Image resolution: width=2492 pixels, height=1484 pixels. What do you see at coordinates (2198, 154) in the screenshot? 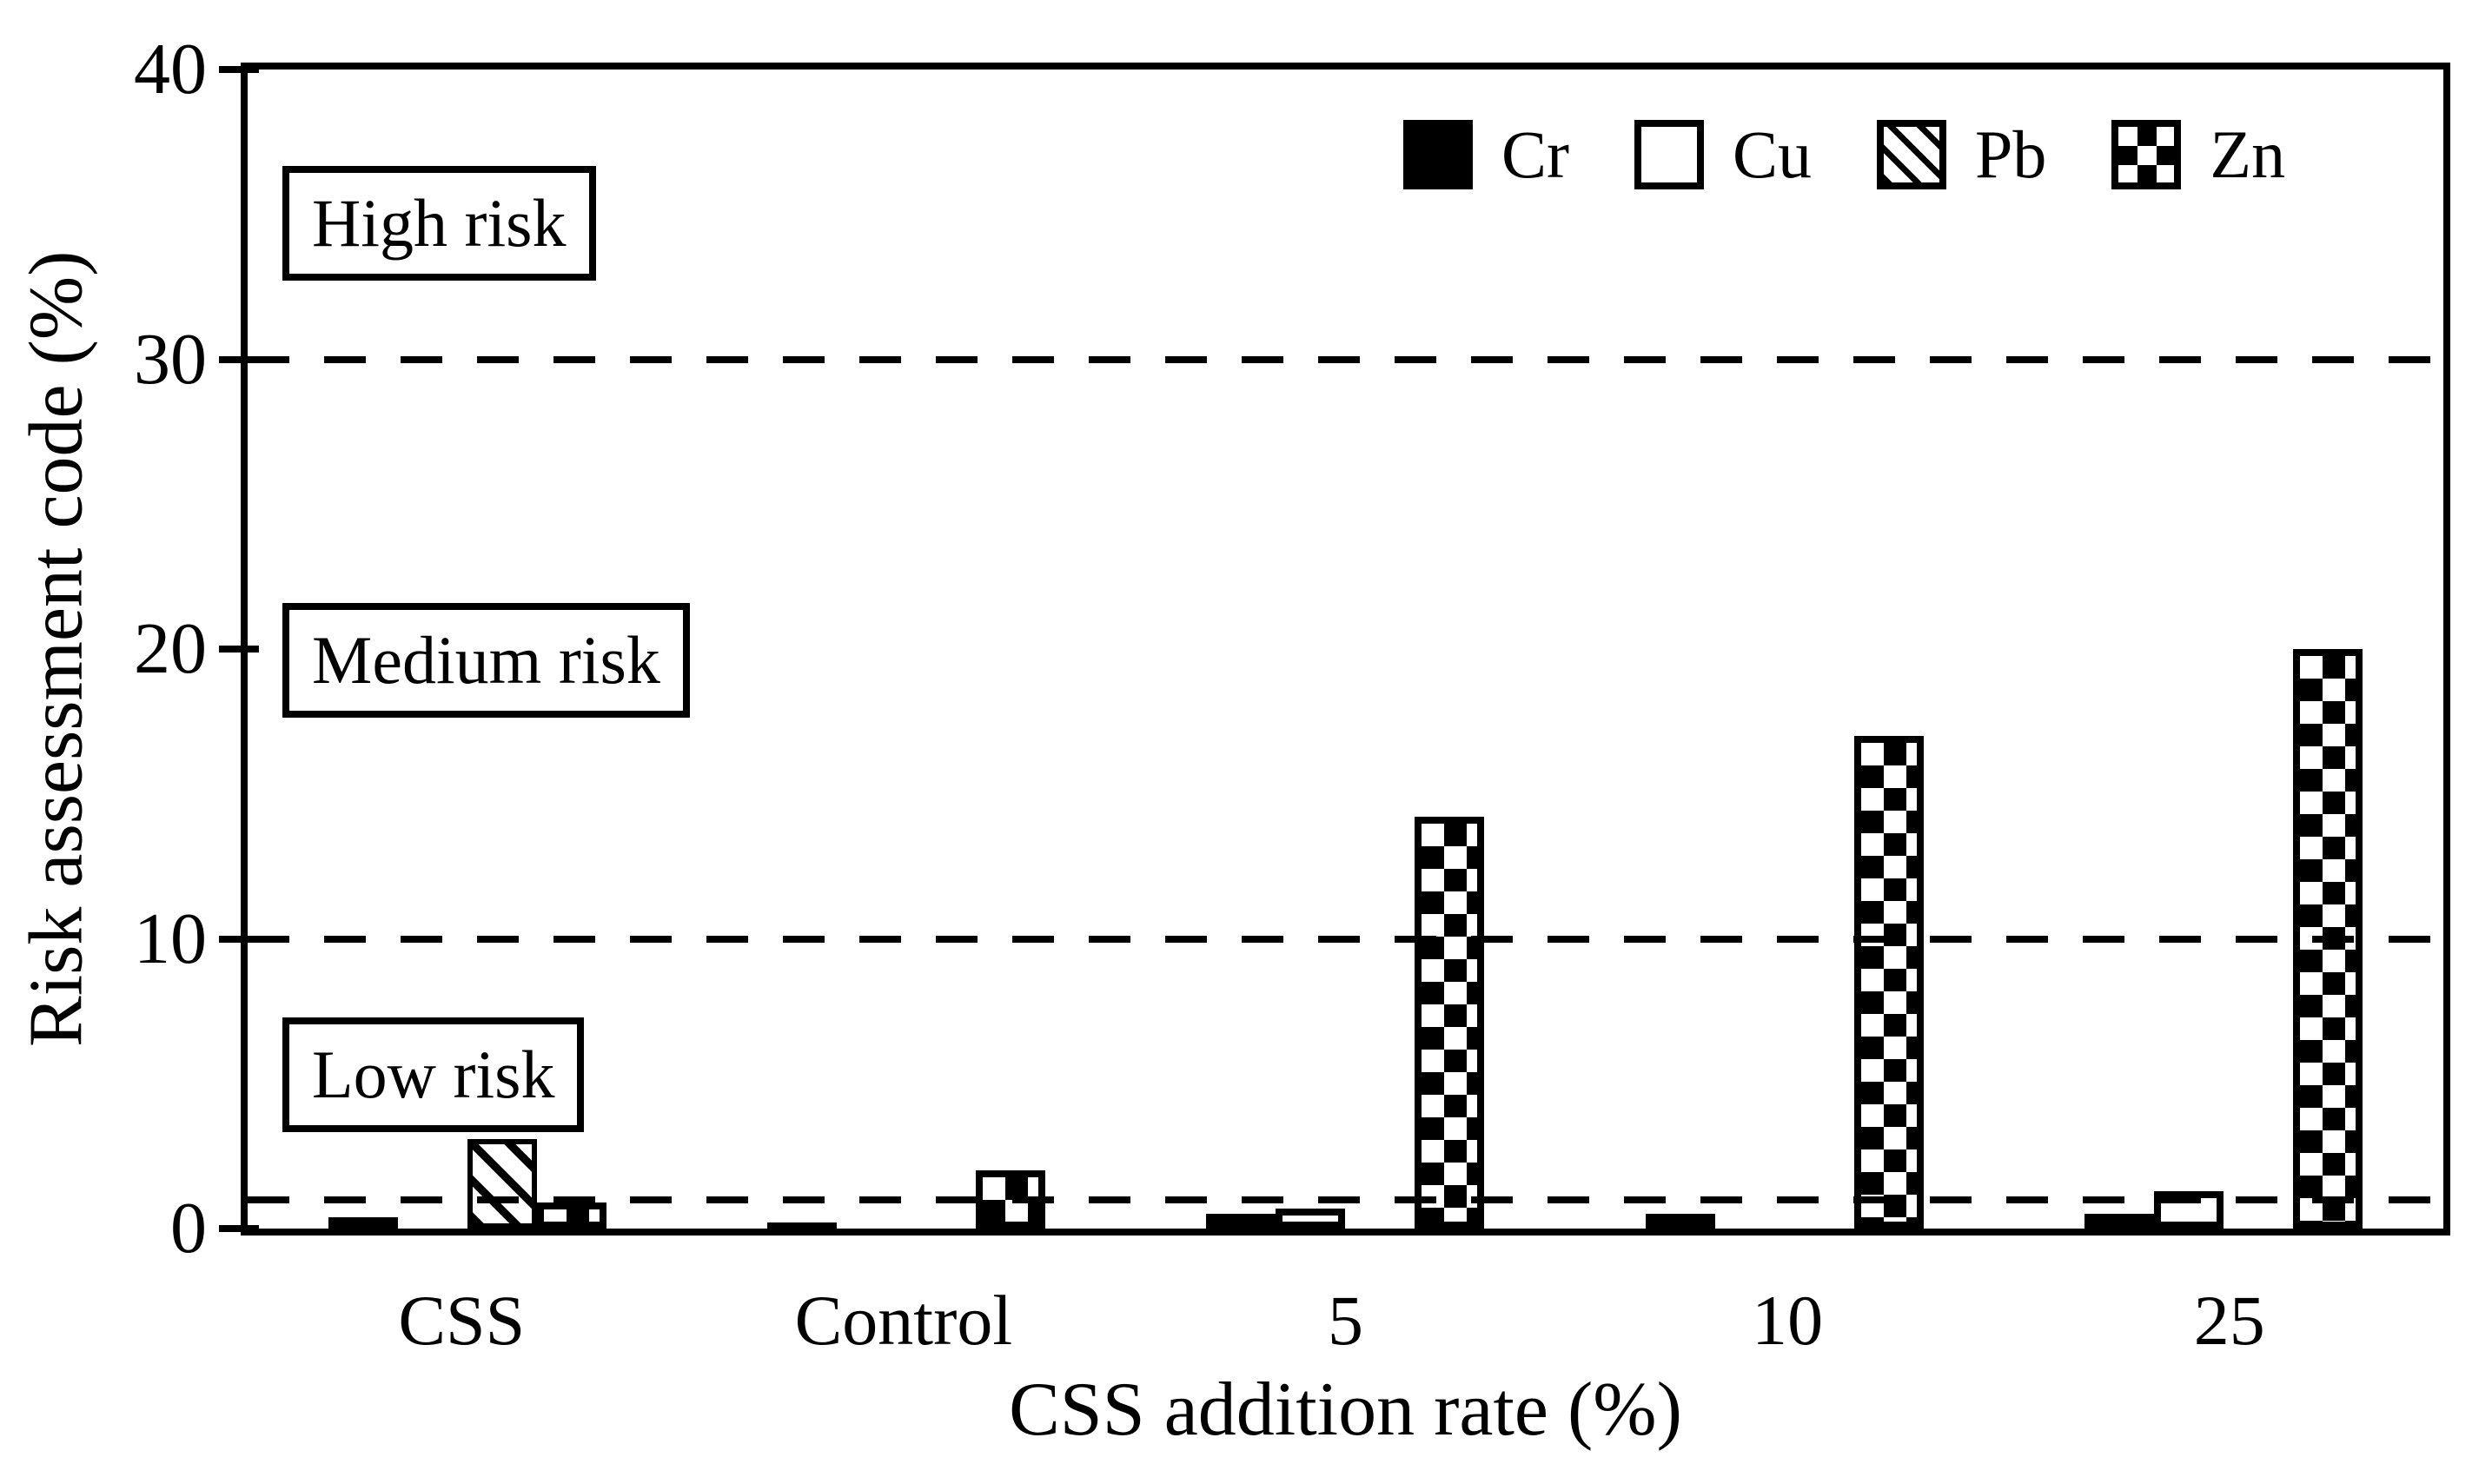
I see `legend-item-zn: Zn` at bounding box center [2198, 154].